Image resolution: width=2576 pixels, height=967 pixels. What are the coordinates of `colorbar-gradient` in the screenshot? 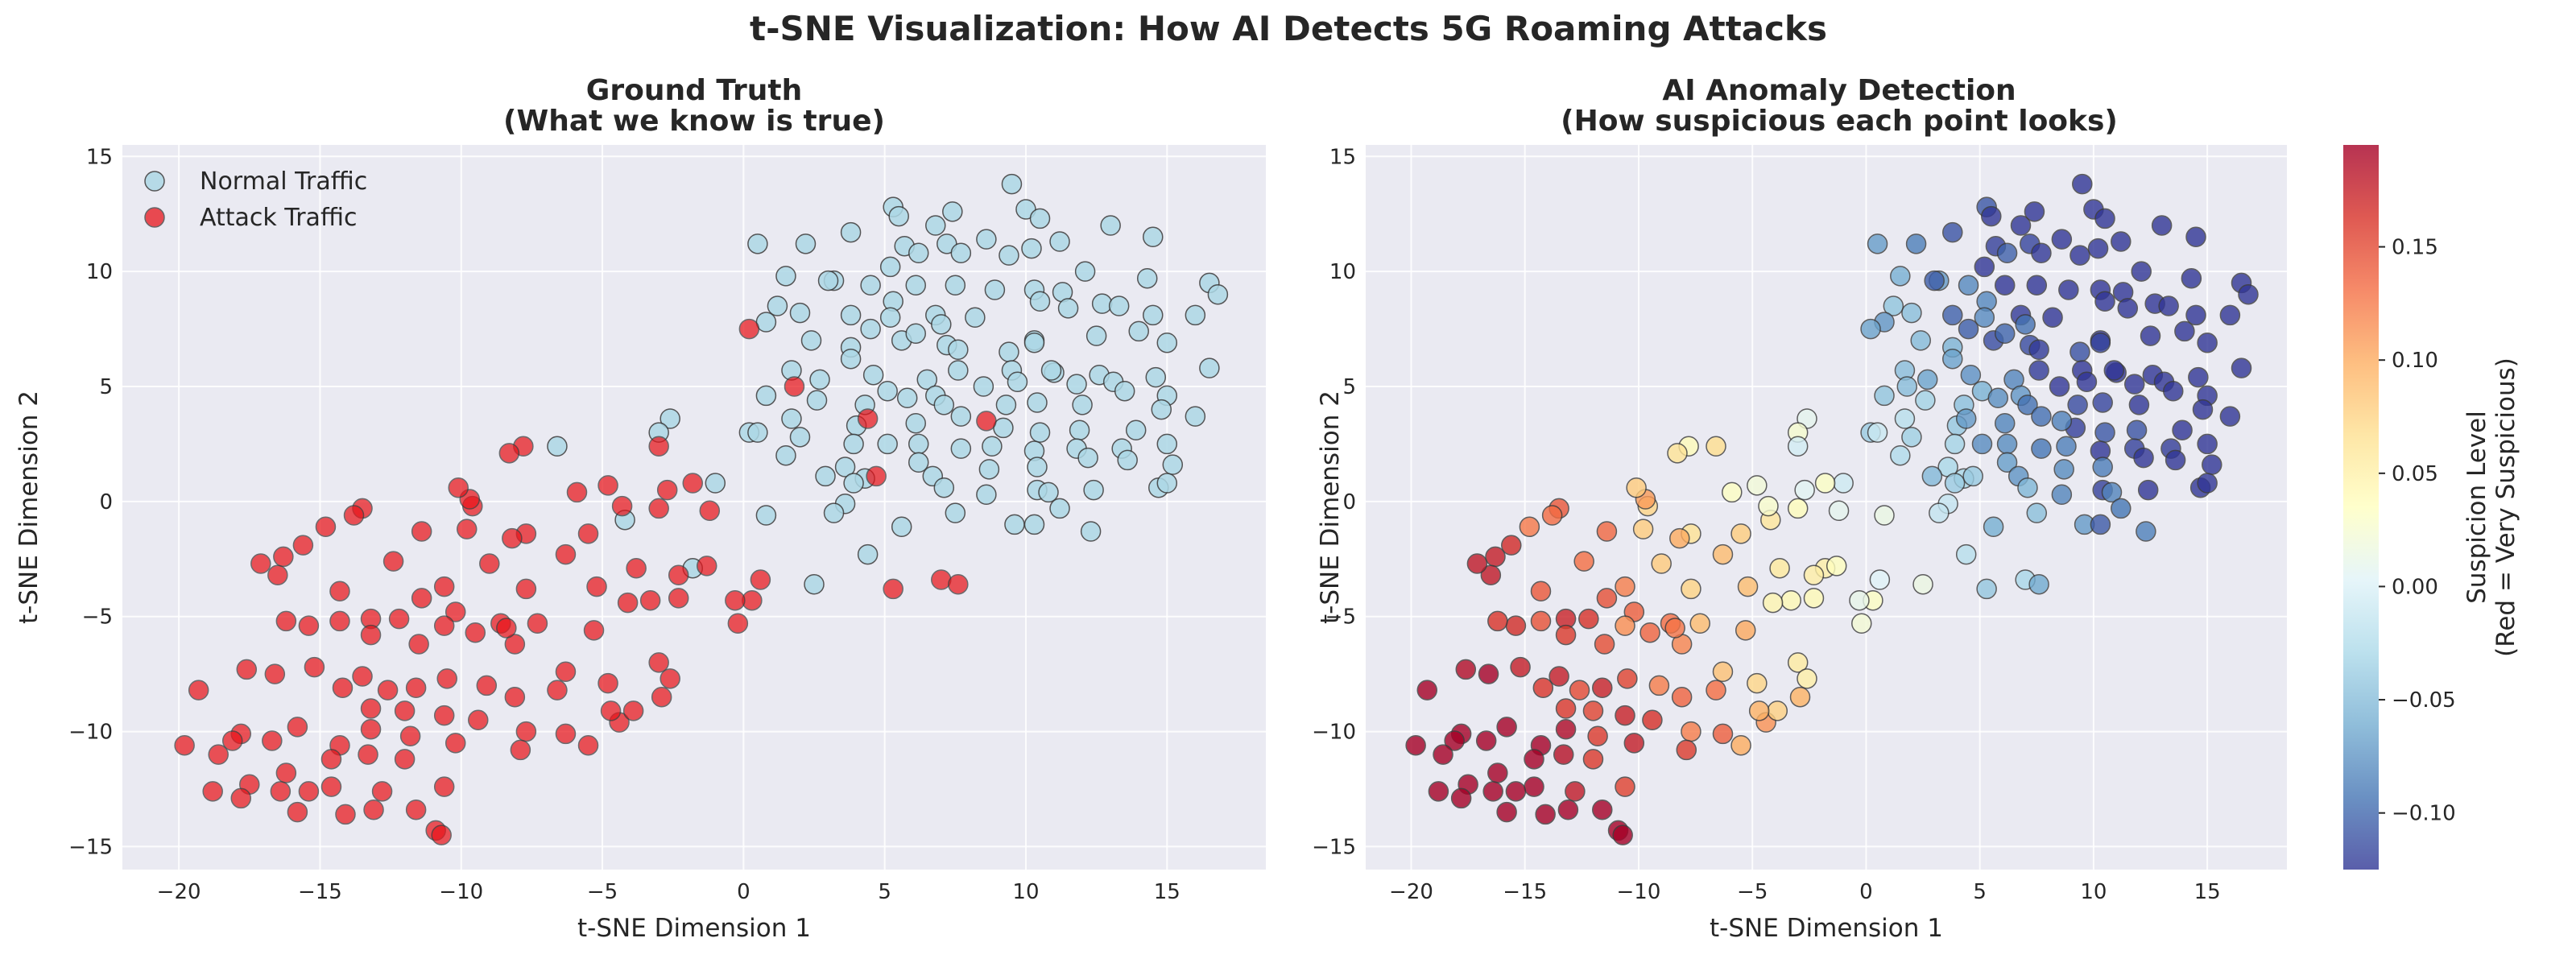 It's located at (2361, 508).